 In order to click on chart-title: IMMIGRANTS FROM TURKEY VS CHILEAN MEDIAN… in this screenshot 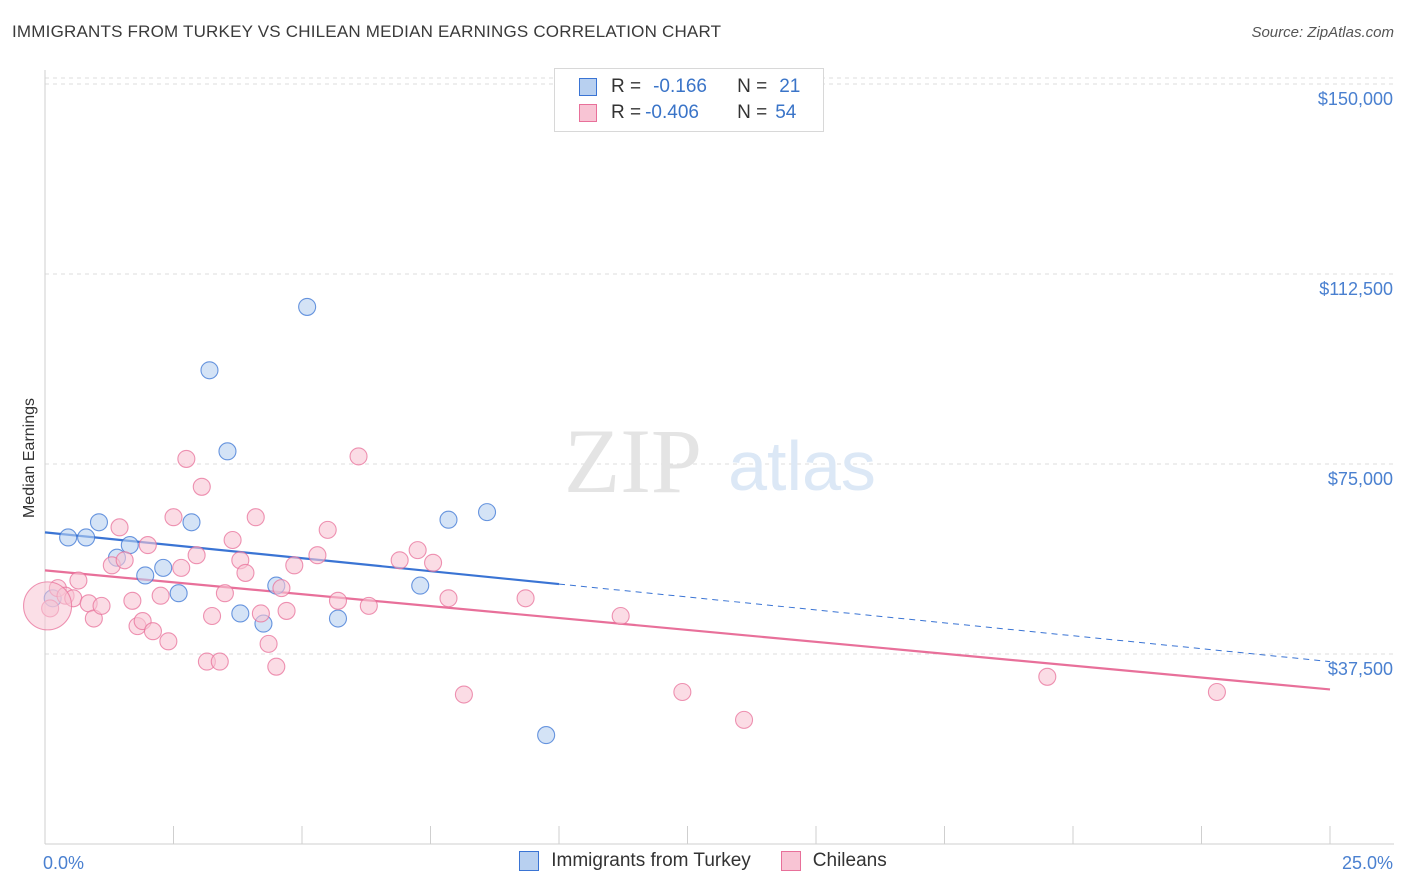, I will do `click(367, 31)`.